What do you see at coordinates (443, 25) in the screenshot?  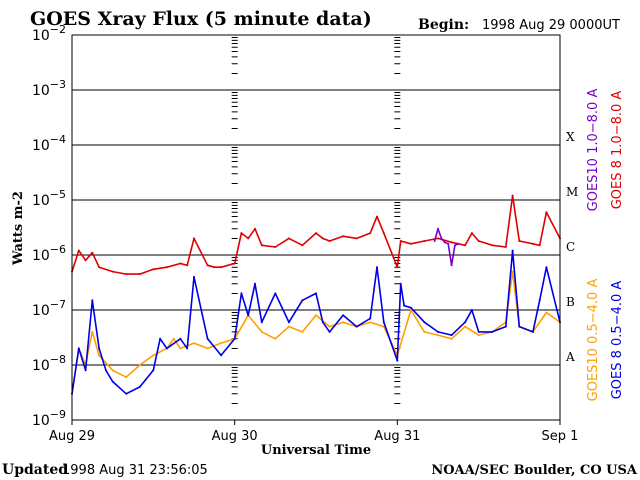 I see `begin-label: Begin:` at bounding box center [443, 25].